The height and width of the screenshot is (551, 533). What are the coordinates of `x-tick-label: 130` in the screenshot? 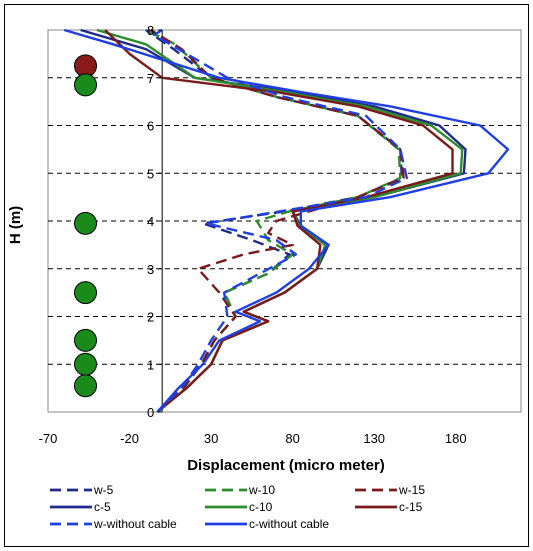 It's located at (374, 438).